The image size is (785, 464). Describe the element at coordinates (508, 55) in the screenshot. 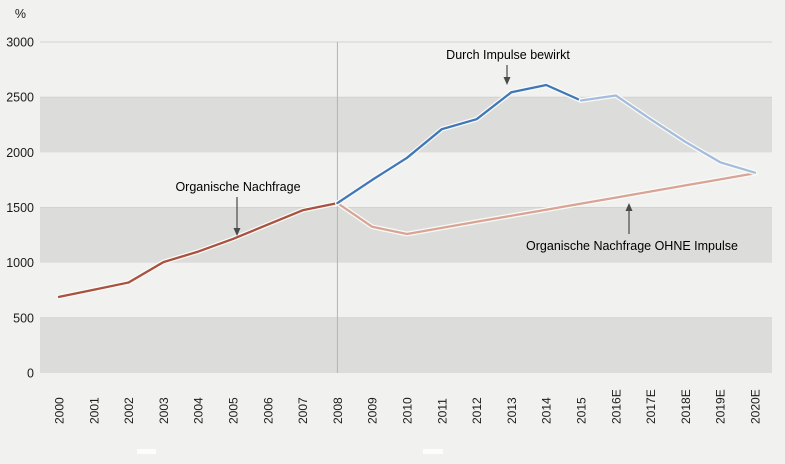

I see `annotation-durch-impulse-bewirkt: Durch Impulse bewirkt` at that location.